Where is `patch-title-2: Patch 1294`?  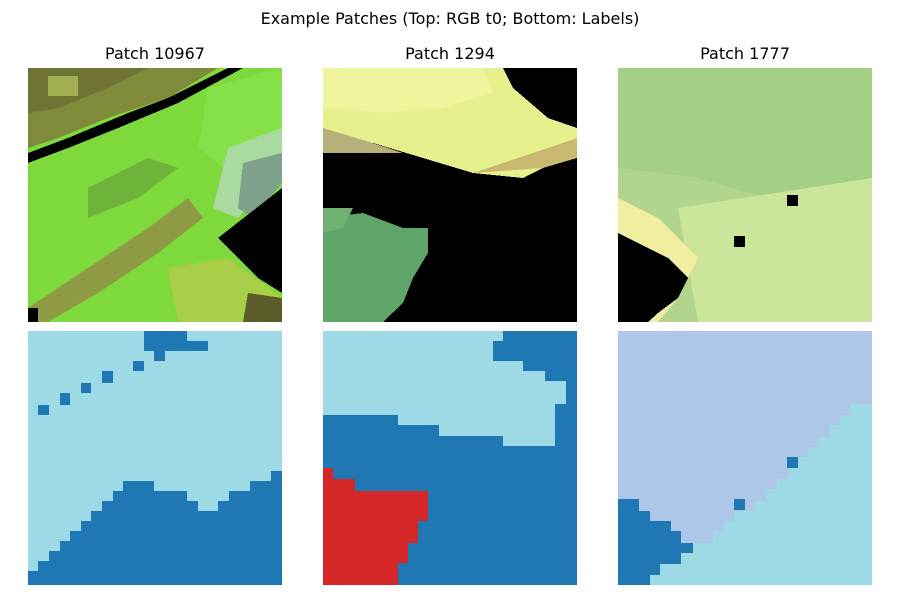
patch-title-2: Patch 1294 is located at coordinates (450, 53).